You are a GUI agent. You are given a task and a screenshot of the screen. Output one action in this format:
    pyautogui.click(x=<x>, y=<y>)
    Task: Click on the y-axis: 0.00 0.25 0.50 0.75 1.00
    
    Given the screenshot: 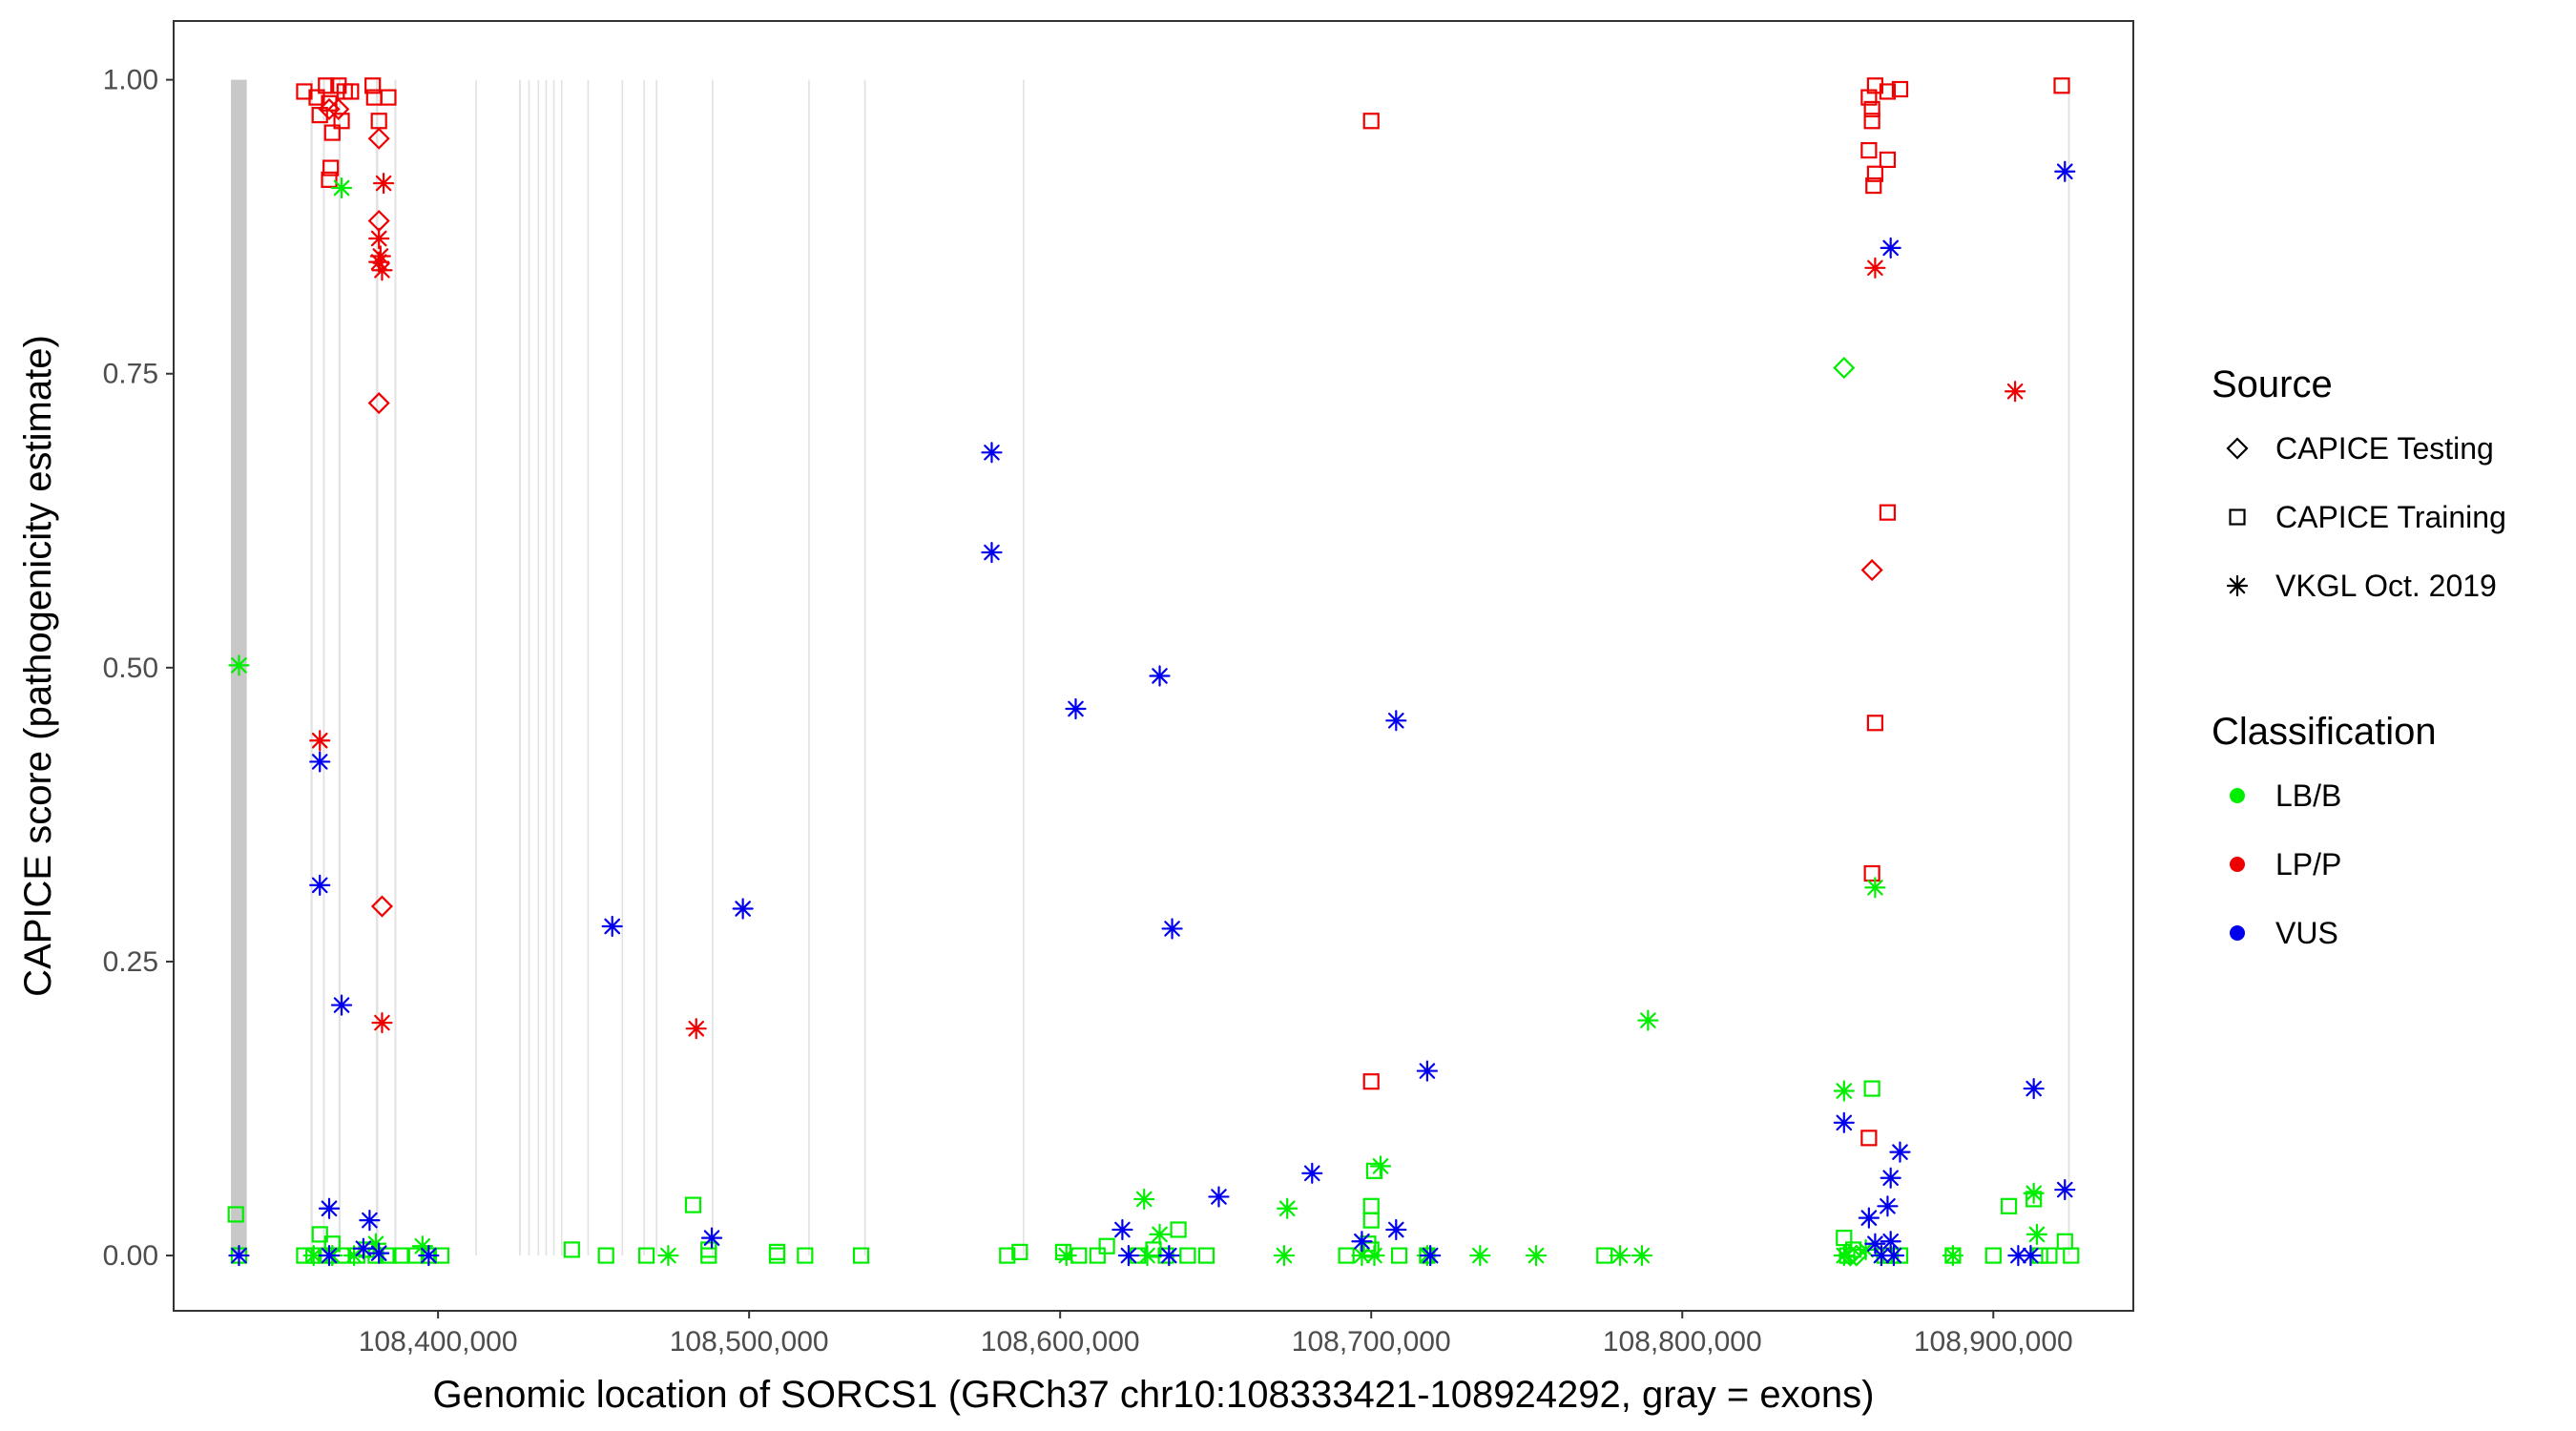 What is the action you would take?
    pyautogui.click(x=138, y=668)
    